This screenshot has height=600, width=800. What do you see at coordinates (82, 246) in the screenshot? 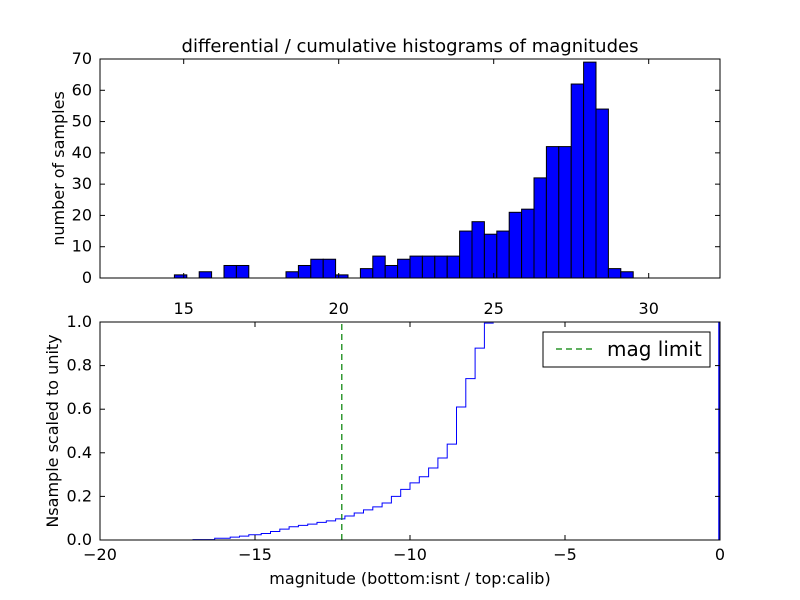
I see `y-tick-label: 10` at bounding box center [82, 246].